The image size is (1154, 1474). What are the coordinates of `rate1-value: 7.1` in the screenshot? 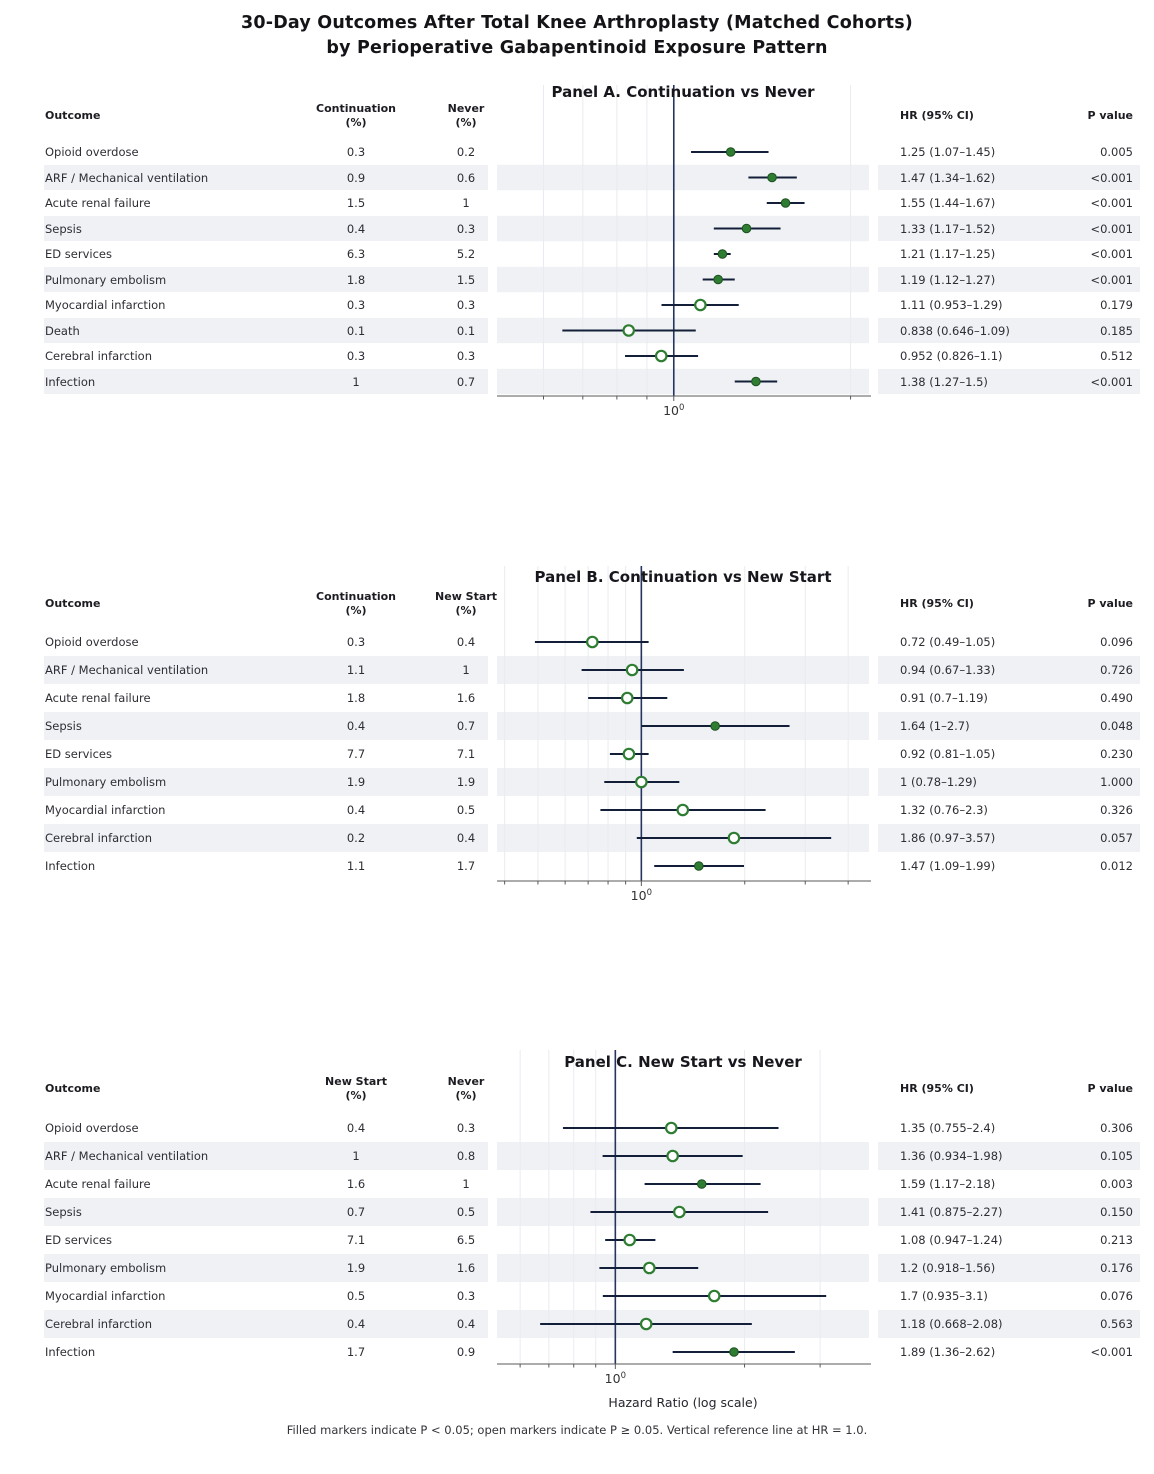 It's located at (356, 1240).